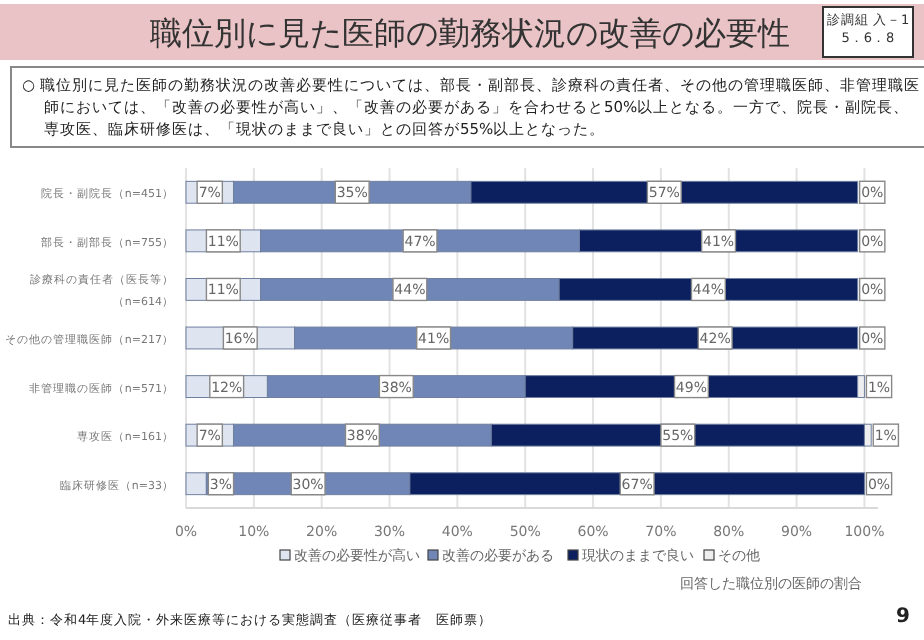 The width and height of the screenshot is (924, 640). I want to click on text: 9, so click(903, 617).